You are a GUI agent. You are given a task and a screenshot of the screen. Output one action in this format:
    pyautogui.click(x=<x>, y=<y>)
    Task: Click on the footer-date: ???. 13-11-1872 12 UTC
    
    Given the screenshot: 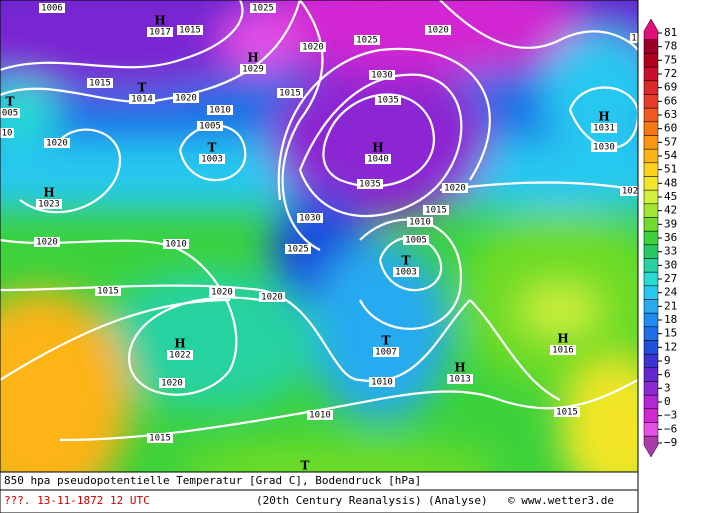 What is the action you would take?
    pyautogui.click(x=77, y=500)
    